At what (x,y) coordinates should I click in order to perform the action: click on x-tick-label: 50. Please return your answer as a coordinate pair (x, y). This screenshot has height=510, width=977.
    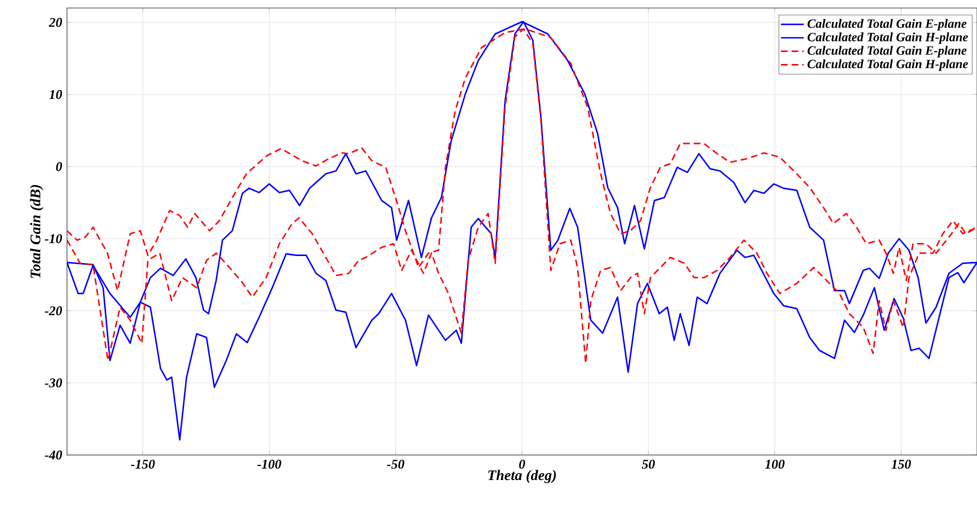
    Looking at the image, I should click on (648, 464).